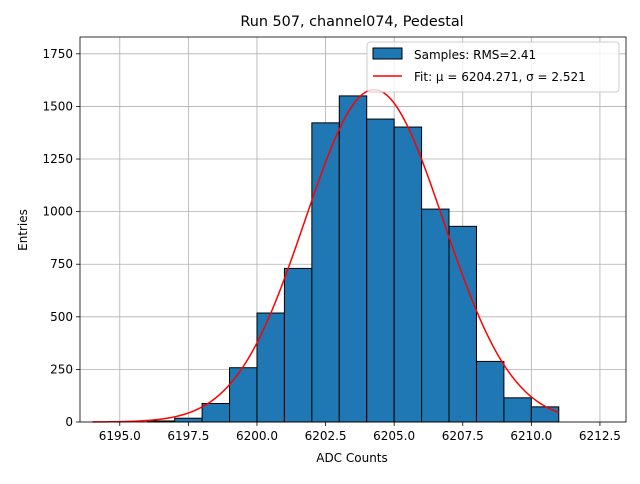  I want to click on y-tick-label: 750, so click(61, 264).